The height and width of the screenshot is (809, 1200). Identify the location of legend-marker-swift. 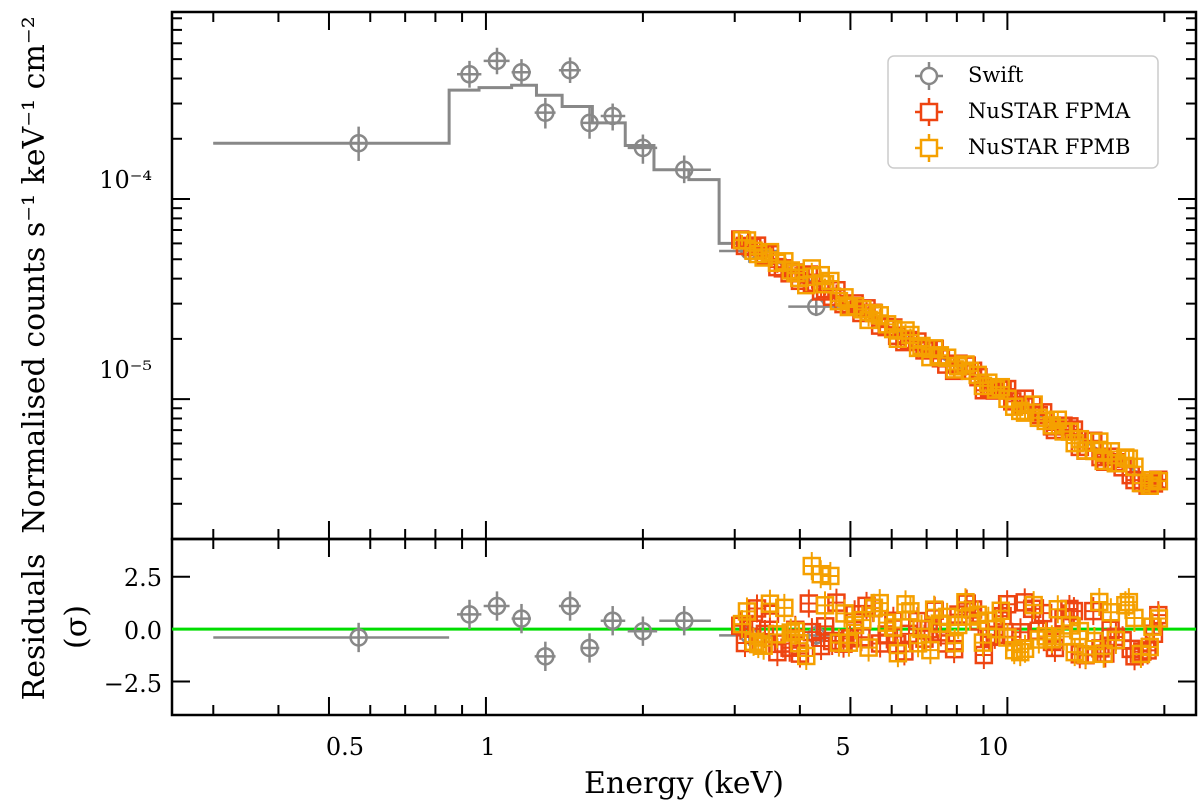
(929, 76).